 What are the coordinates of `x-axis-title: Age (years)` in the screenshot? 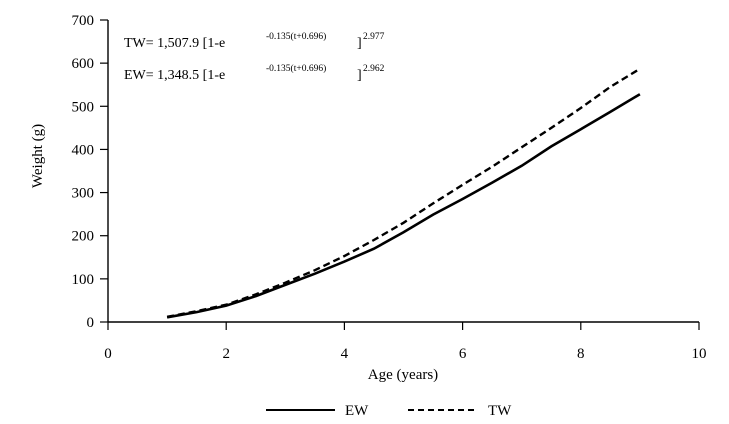 It's located at (403, 375).